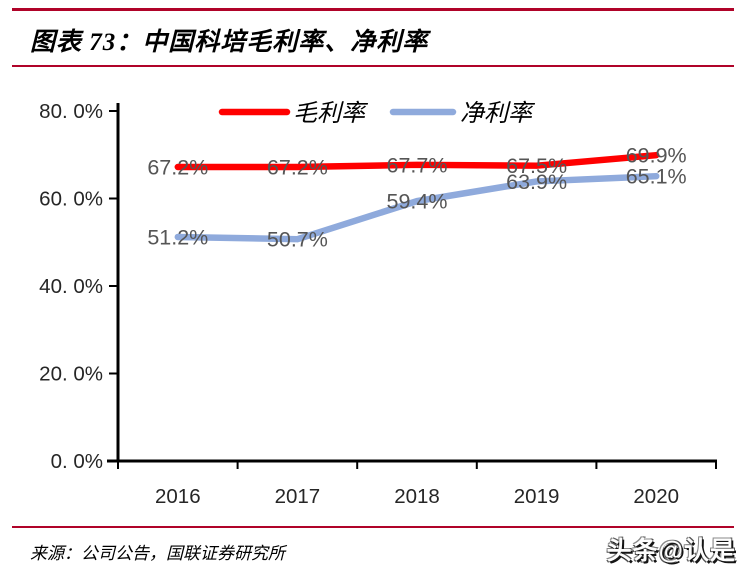 The height and width of the screenshot is (573, 746). Describe the element at coordinates (537, 496) in the screenshot. I see `x-tick-label: 2019` at that location.